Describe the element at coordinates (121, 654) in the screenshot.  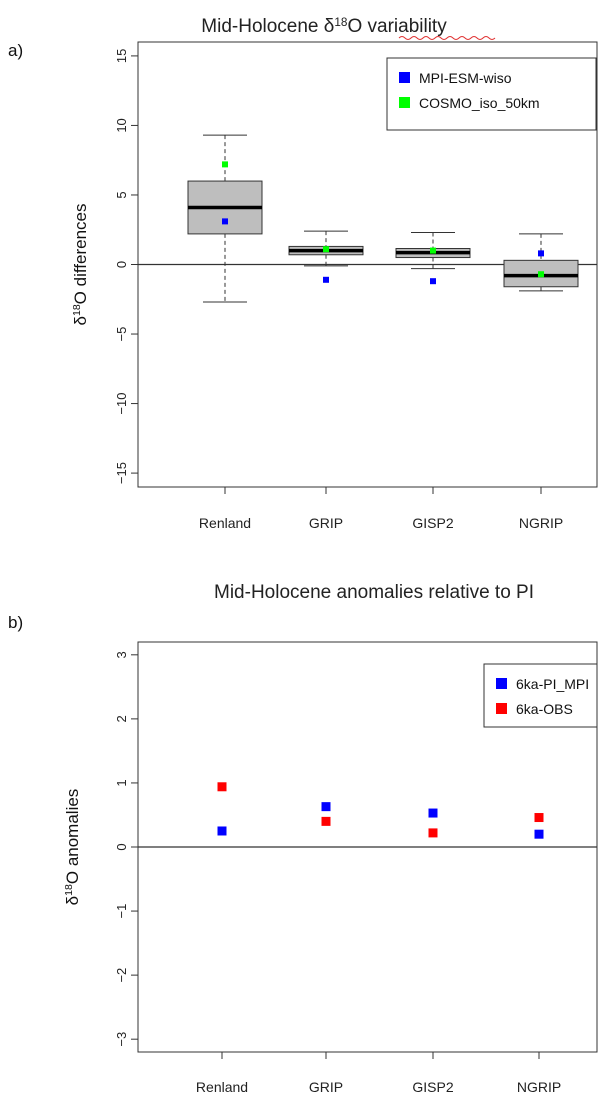
I see `y-tick-label: 3` at that location.